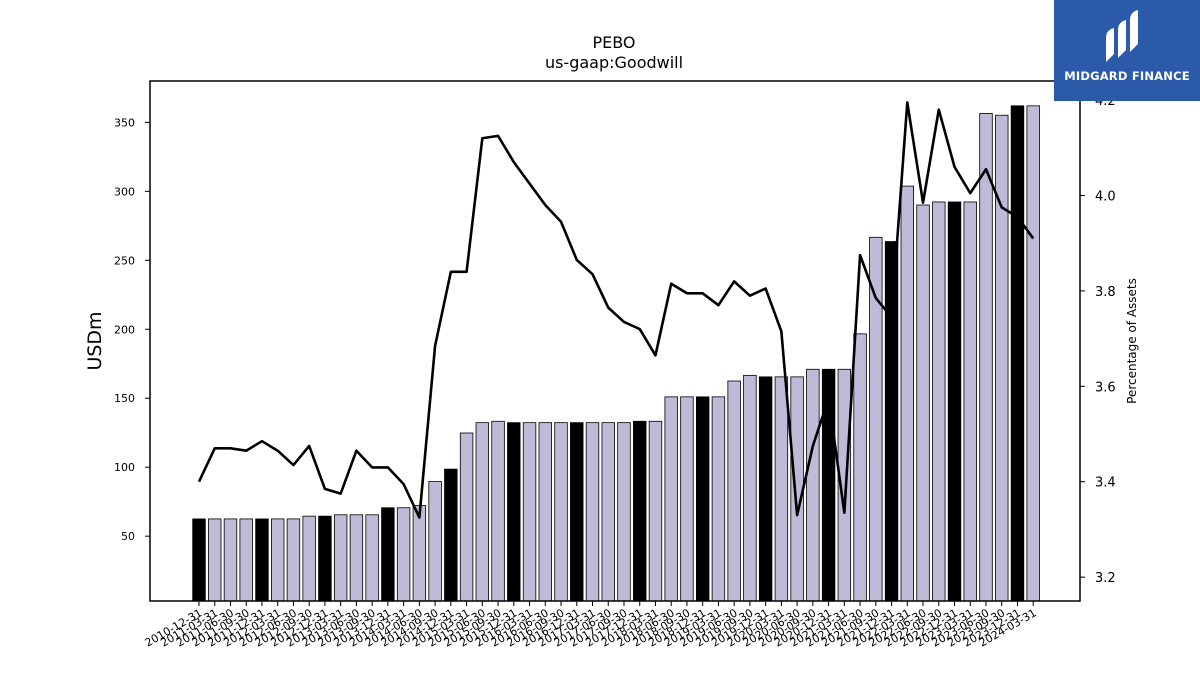  I want to click on brand-logo: MIDGARD FINANCE, so click(1127, 50).